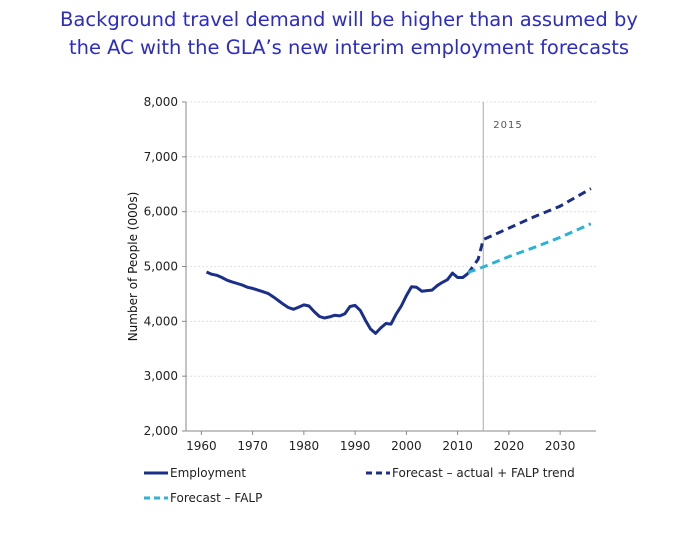  Describe the element at coordinates (483, 473) in the screenshot. I see `legend-label-2: Forecast – actual + FALP trend` at that location.